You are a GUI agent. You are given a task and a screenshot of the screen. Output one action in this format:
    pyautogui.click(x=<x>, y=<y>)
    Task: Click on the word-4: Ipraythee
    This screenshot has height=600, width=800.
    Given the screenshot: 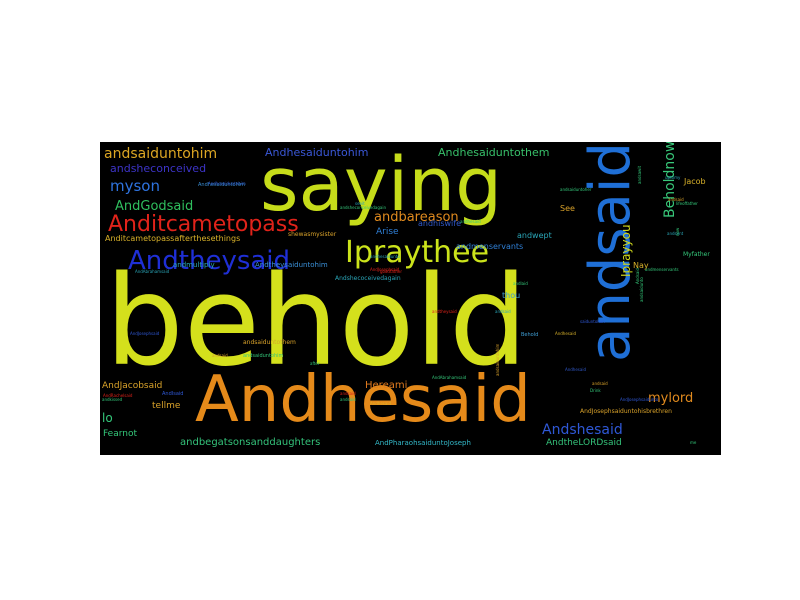 What is the action you would take?
    pyautogui.click(x=417, y=252)
    